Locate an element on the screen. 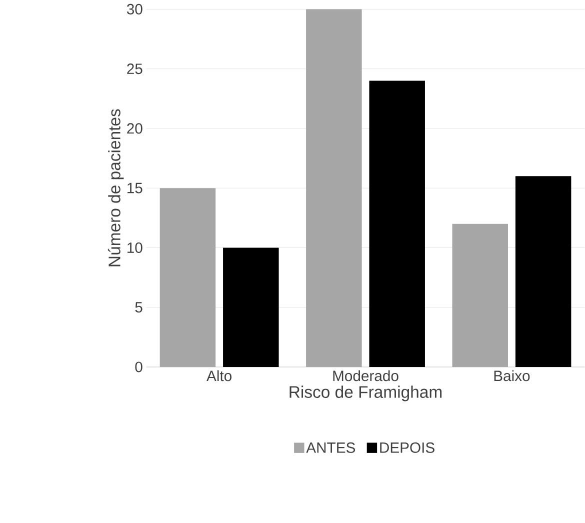  y-tick-label: 15 is located at coordinates (135, 188).